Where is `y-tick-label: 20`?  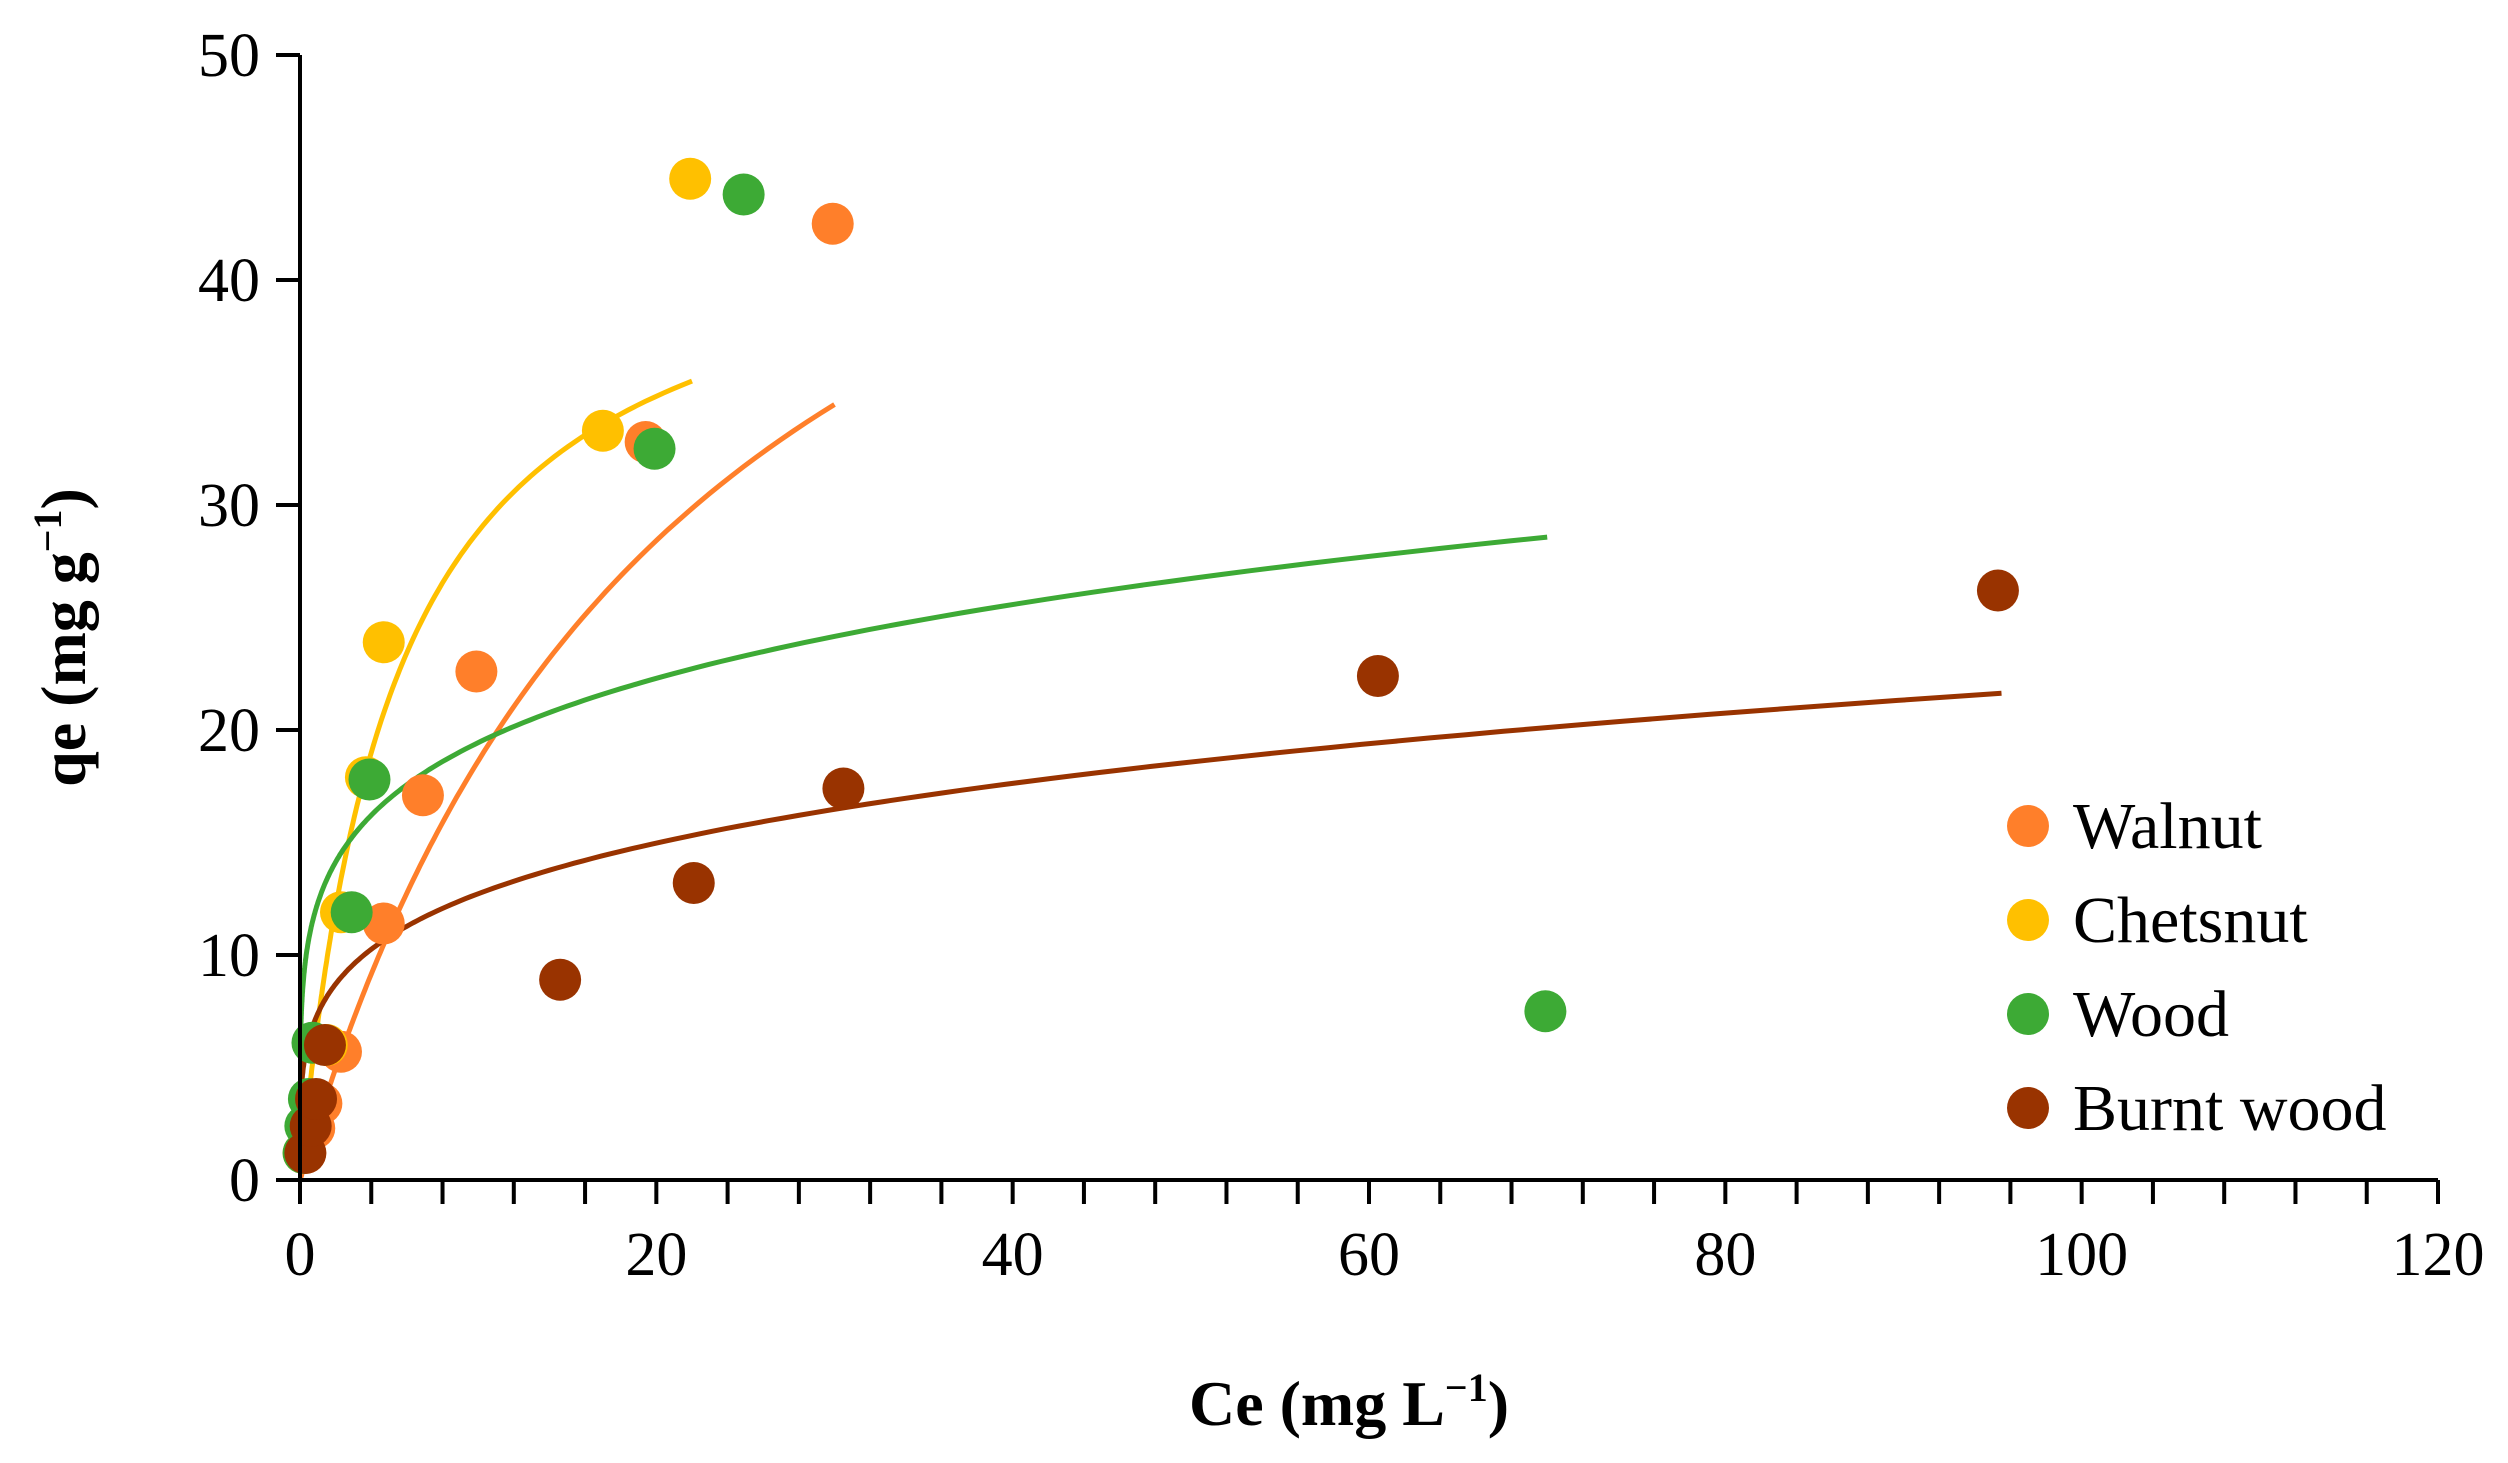 y-tick-label: 20 is located at coordinates (229, 731).